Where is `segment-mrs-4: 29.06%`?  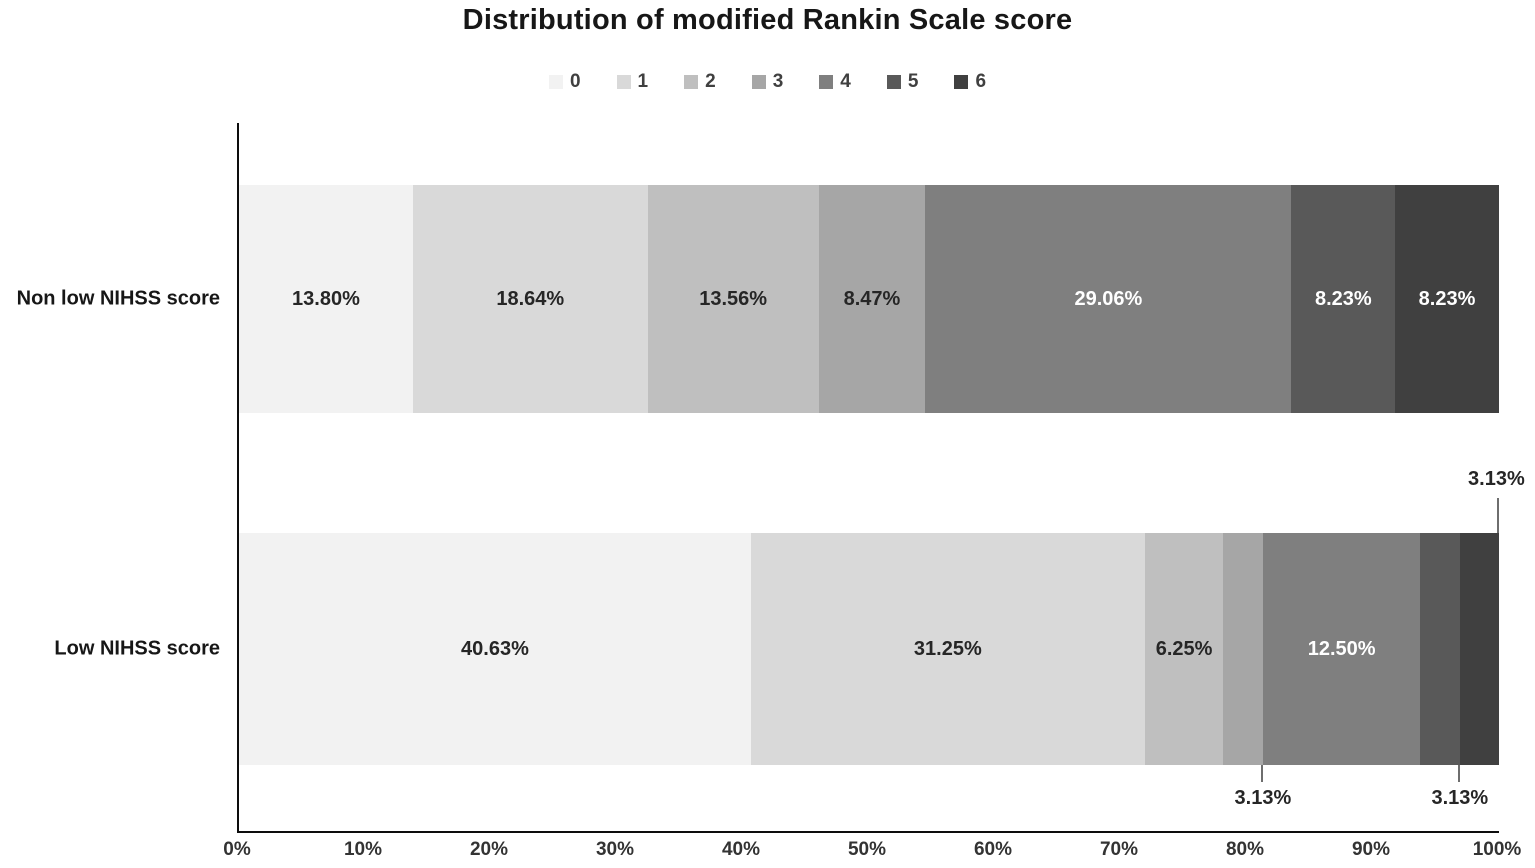 segment-mrs-4: 29.06% is located at coordinates (1108, 299).